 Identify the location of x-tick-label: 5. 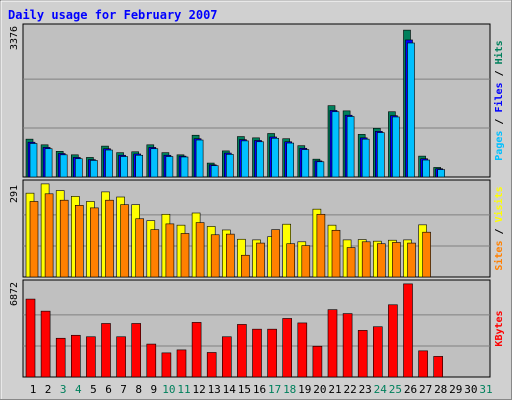
(93, 389).